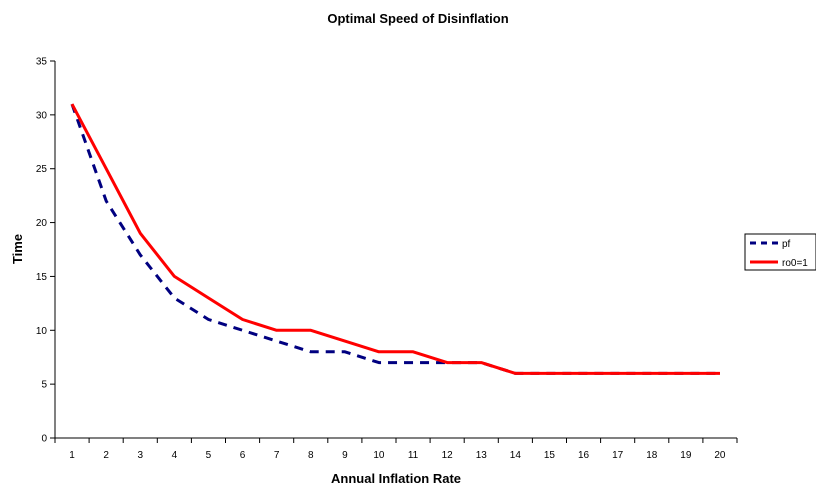 The height and width of the screenshot is (489, 816). Describe the element at coordinates (482, 455) in the screenshot. I see `x-tick-label: 13` at that location.